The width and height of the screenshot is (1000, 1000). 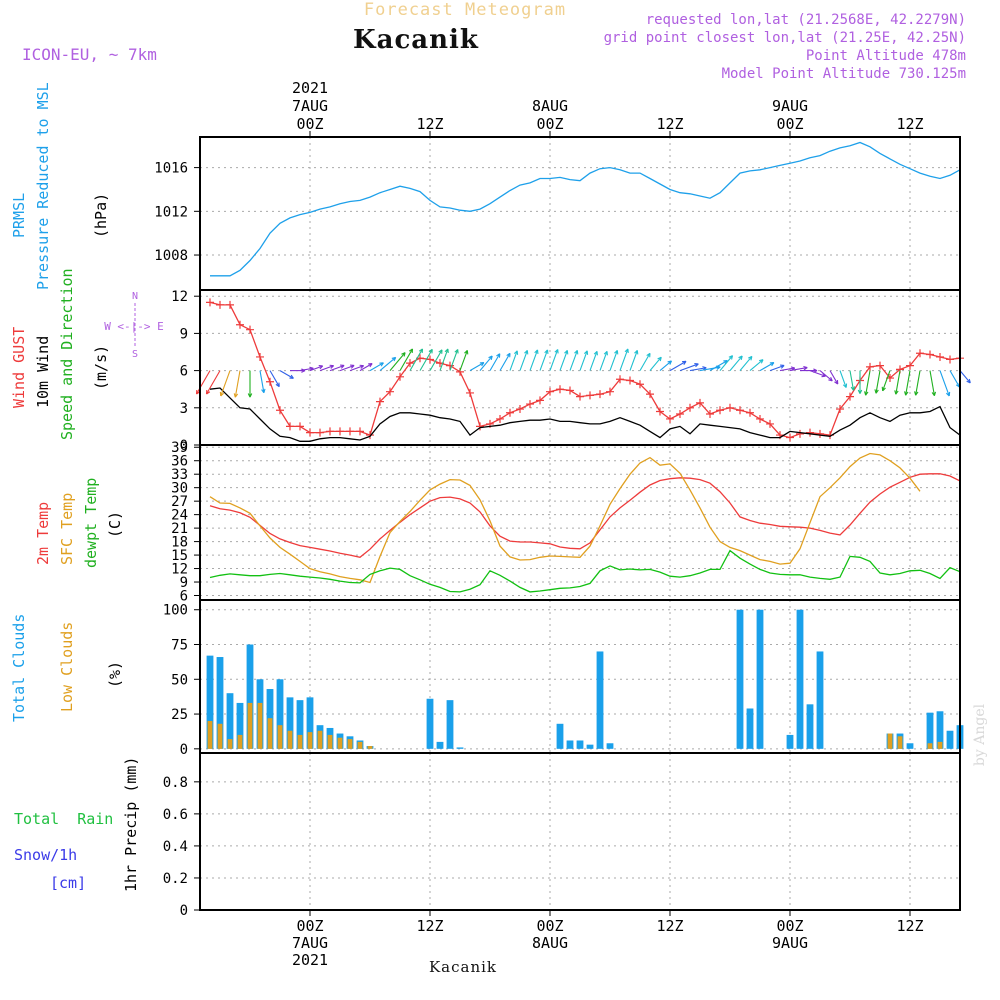 I want to click on pressure-ytick-label: 1016, so click(x=171, y=169).